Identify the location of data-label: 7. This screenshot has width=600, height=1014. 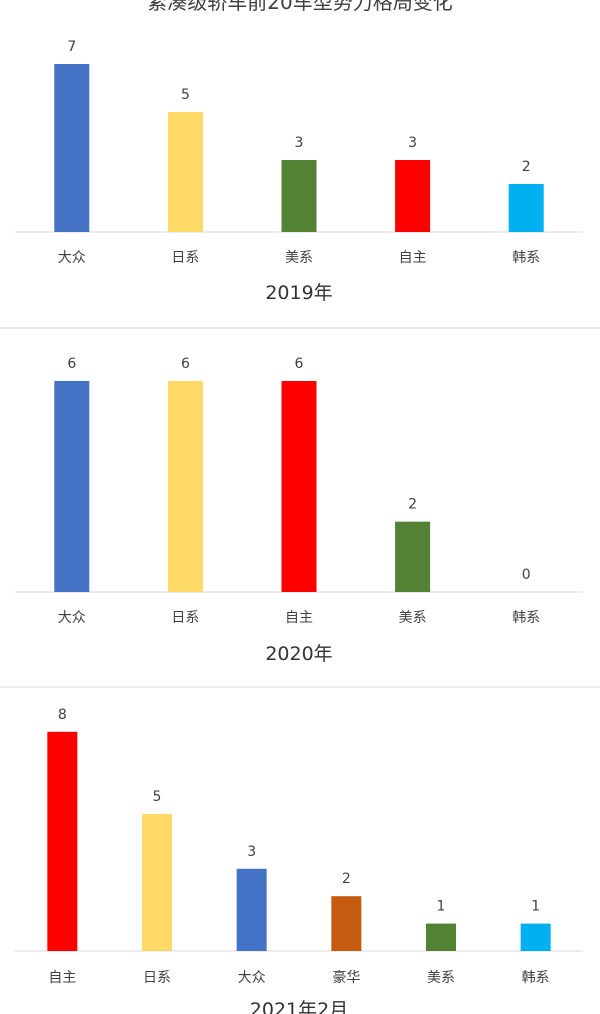
(71, 47).